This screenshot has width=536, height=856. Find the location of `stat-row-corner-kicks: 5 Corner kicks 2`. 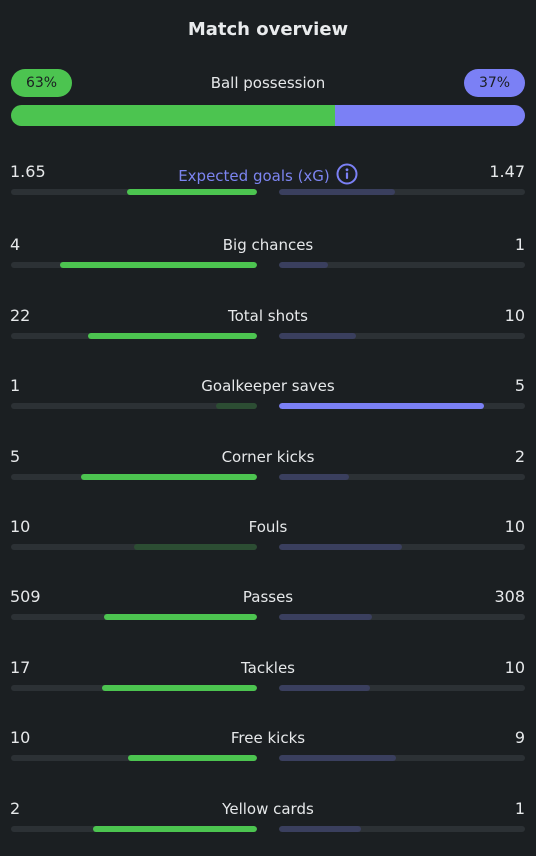

stat-row-corner-kicks: 5 Corner kicks 2 is located at coordinates (268, 473).